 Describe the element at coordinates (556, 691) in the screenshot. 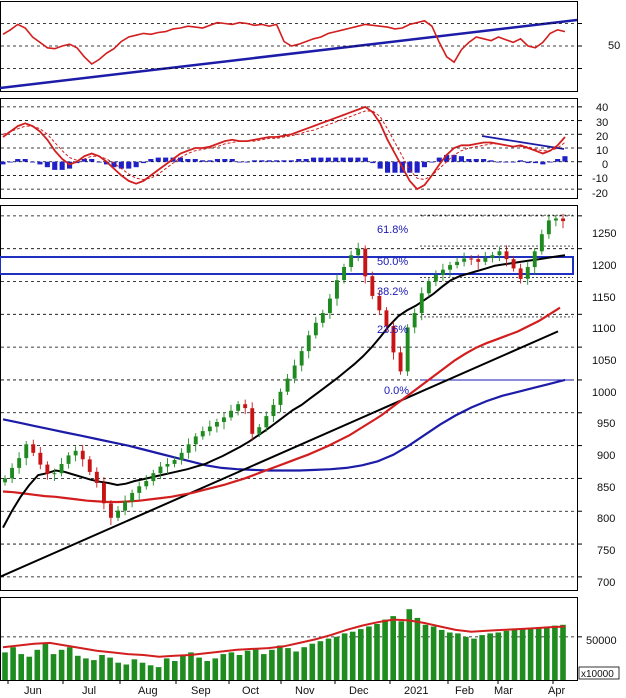

I see `x-label-apr: Apr` at that location.